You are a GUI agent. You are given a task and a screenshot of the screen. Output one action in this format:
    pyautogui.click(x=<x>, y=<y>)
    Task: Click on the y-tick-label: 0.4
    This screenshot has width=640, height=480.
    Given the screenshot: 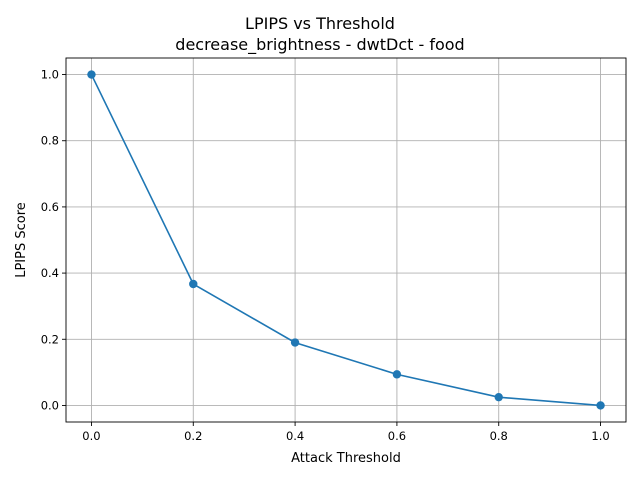 What is the action you would take?
    pyautogui.click(x=50, y=273)
    